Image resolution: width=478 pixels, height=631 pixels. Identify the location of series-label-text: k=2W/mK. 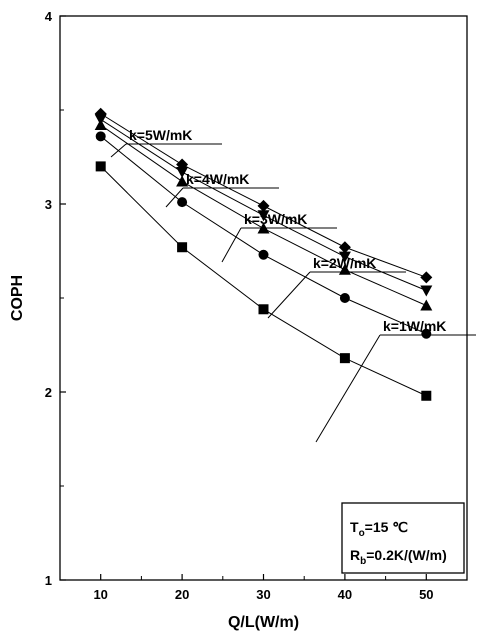
(344, 263).